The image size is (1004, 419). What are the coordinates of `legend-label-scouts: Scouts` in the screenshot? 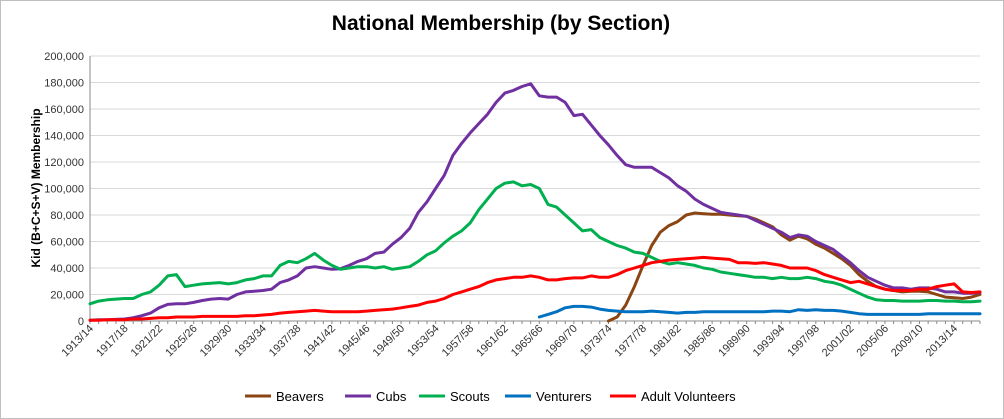 It's located at (470, 396).